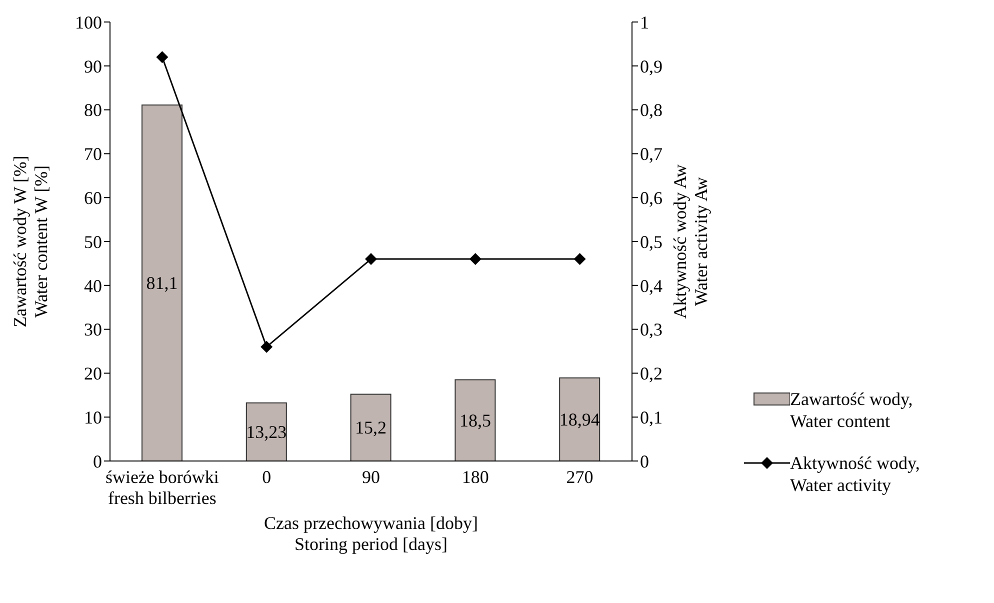 This screenshot has height=603, width=994. I want to click on data-label: 13,23, so click(266, 432).